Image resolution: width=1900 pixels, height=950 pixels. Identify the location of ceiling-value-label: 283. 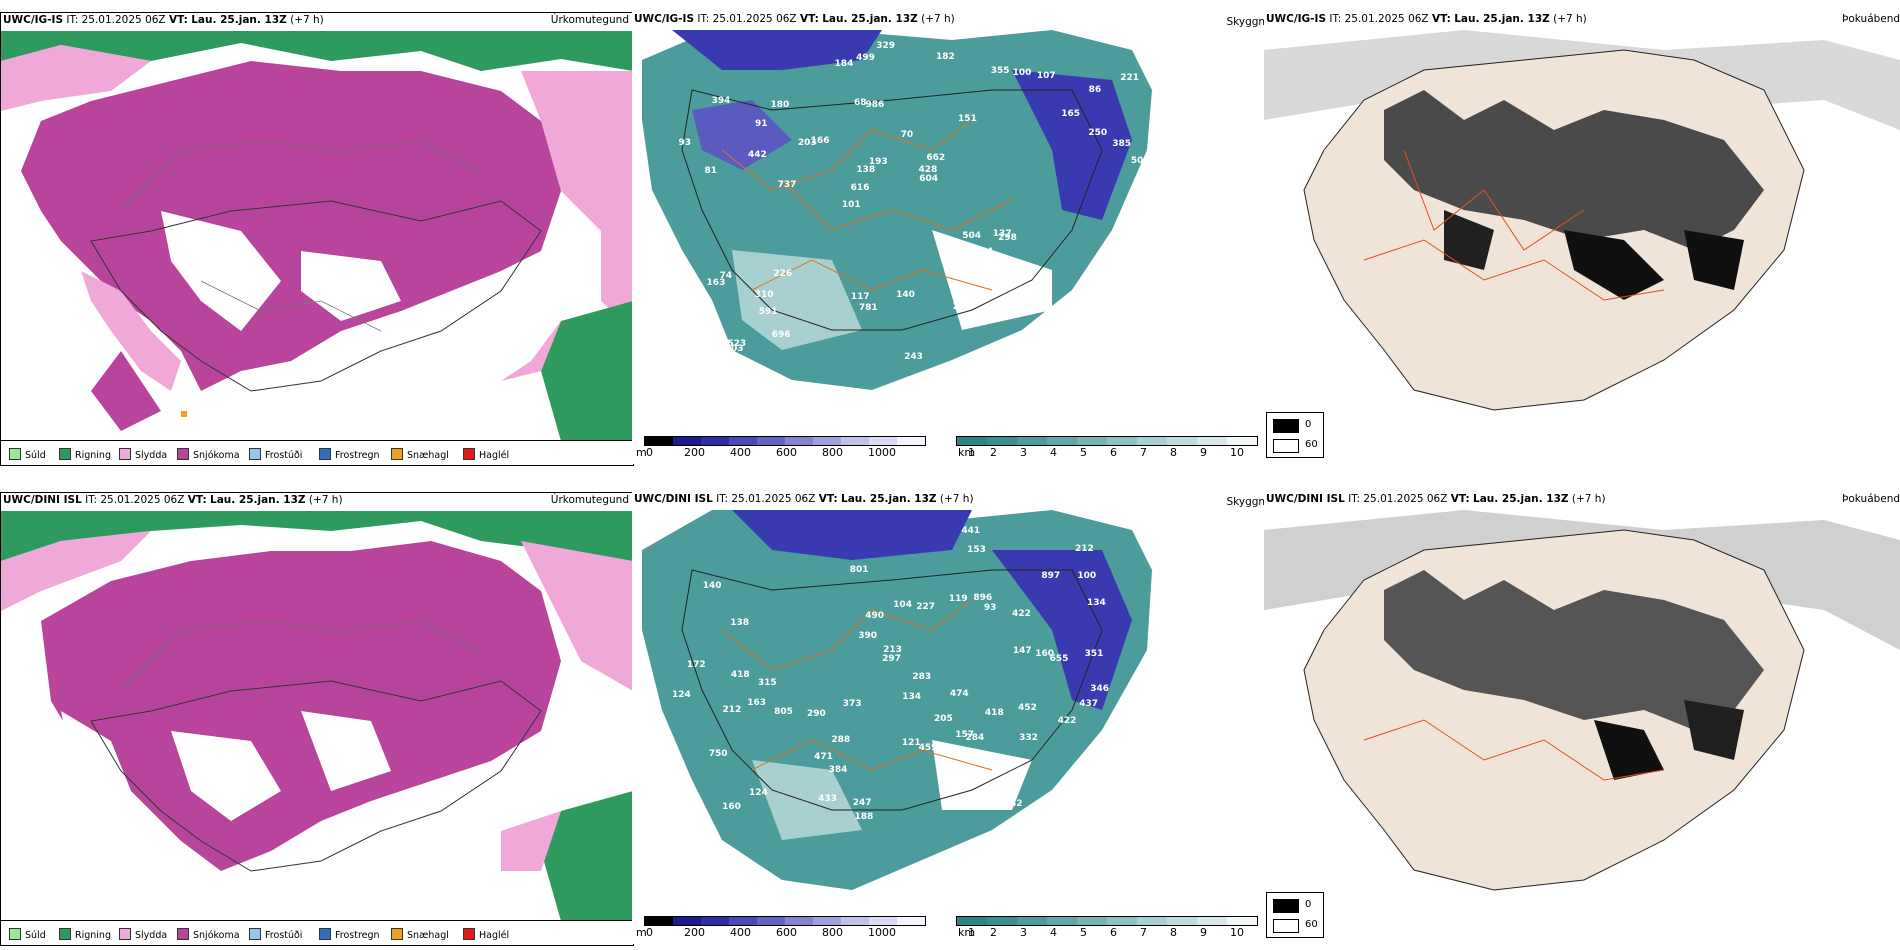
(922, 676).